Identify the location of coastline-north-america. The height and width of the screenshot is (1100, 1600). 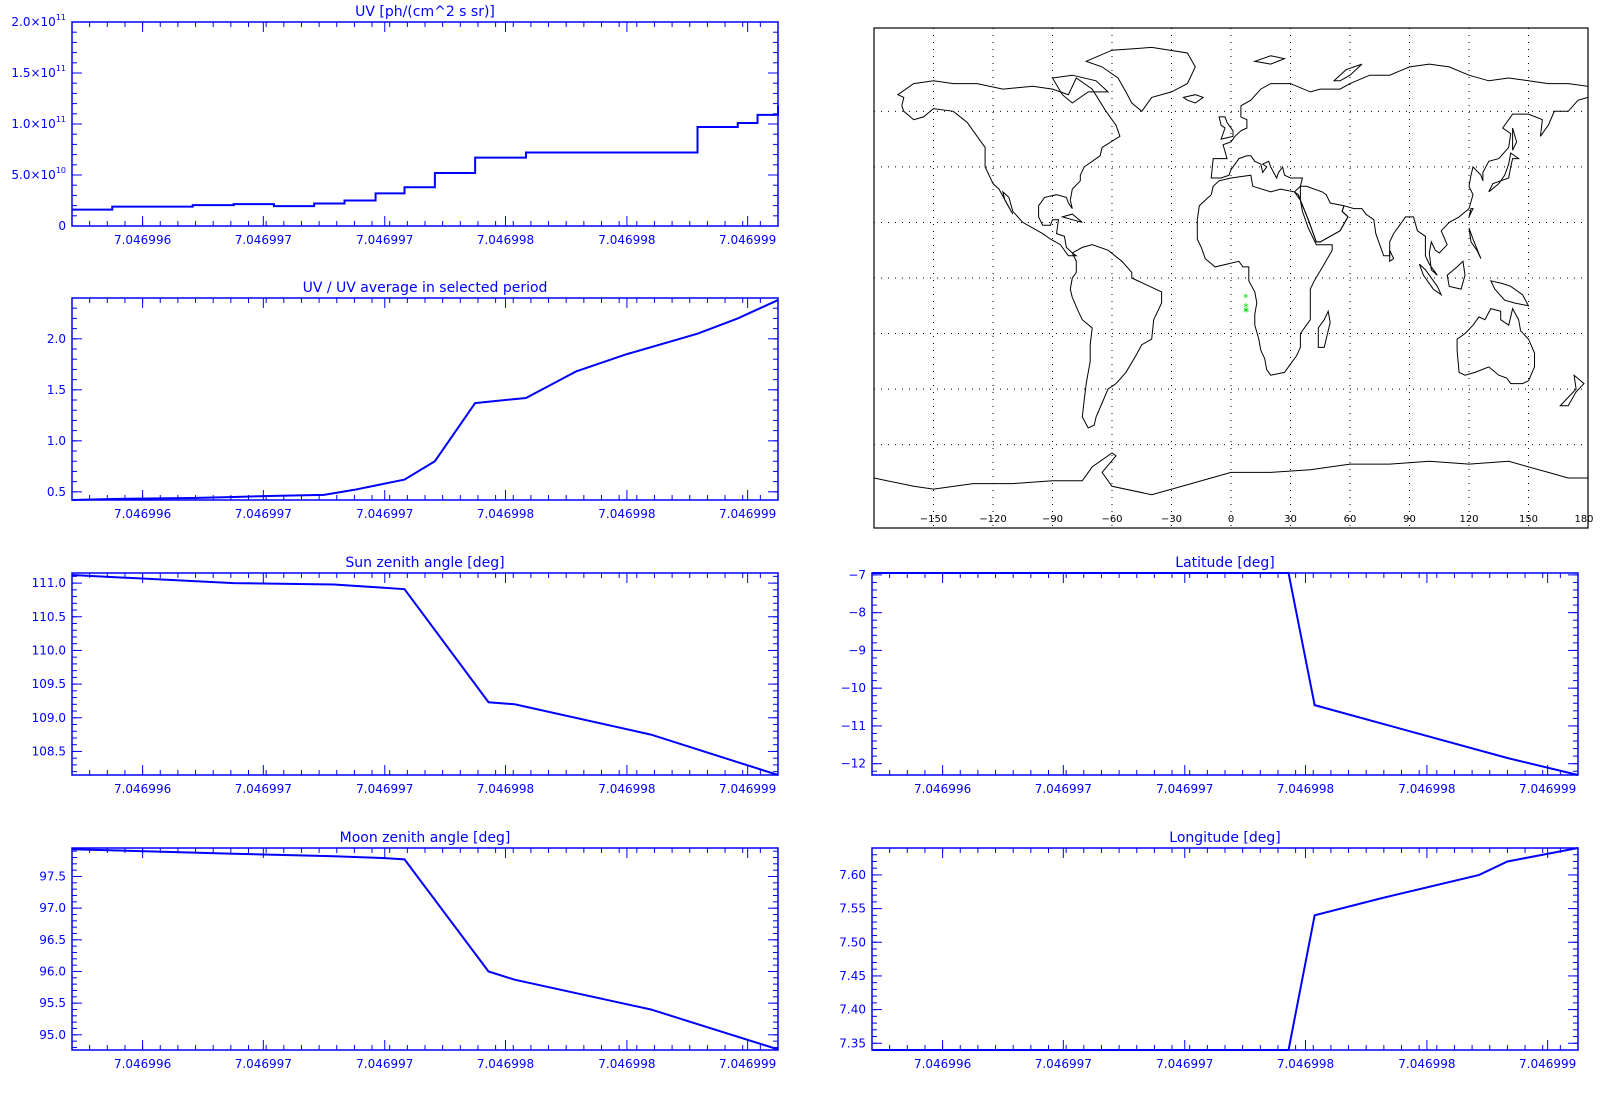
(1008, 167).